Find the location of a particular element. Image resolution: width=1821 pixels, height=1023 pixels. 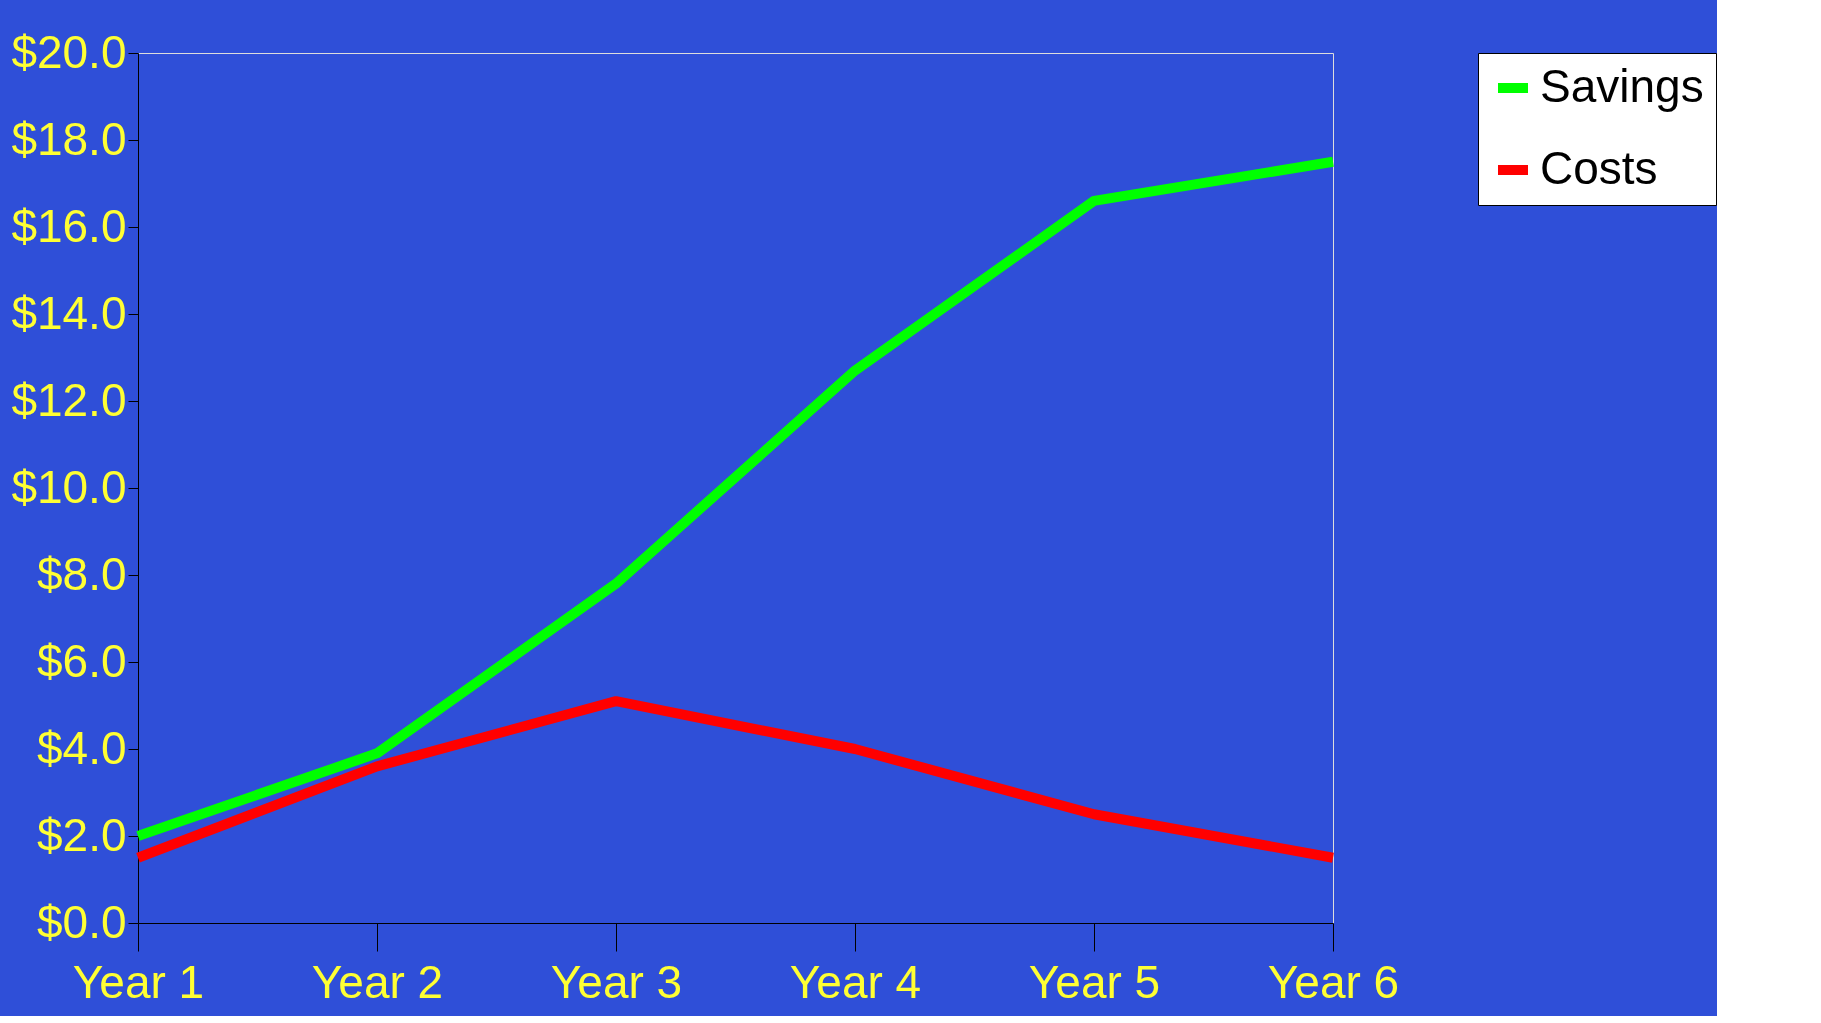

x-tick-label: Year 2 is located at coordinates (377, 981).